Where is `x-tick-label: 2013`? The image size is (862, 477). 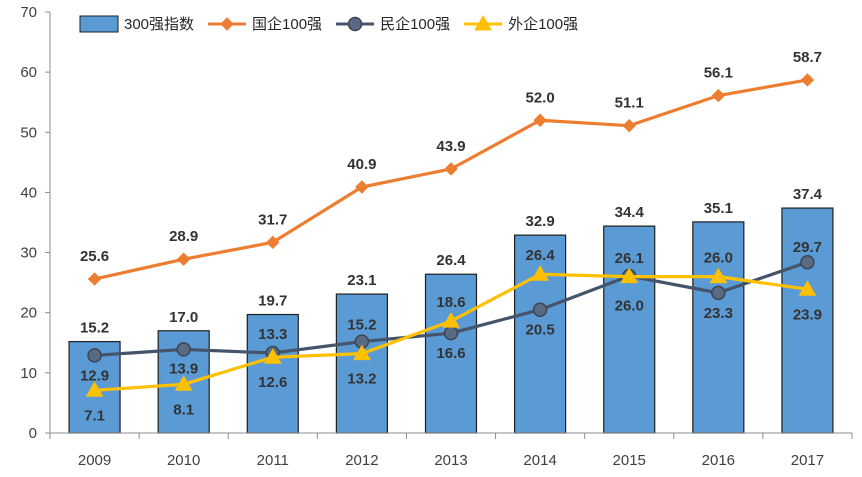
x-tick-label: 2013 is located at coordinates (450, 460).